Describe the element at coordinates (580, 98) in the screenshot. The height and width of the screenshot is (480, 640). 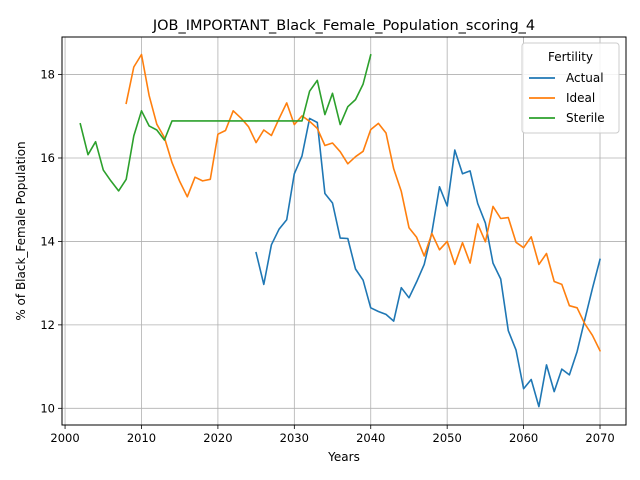
I see `legend-label-ideal: Ideal` at that location.